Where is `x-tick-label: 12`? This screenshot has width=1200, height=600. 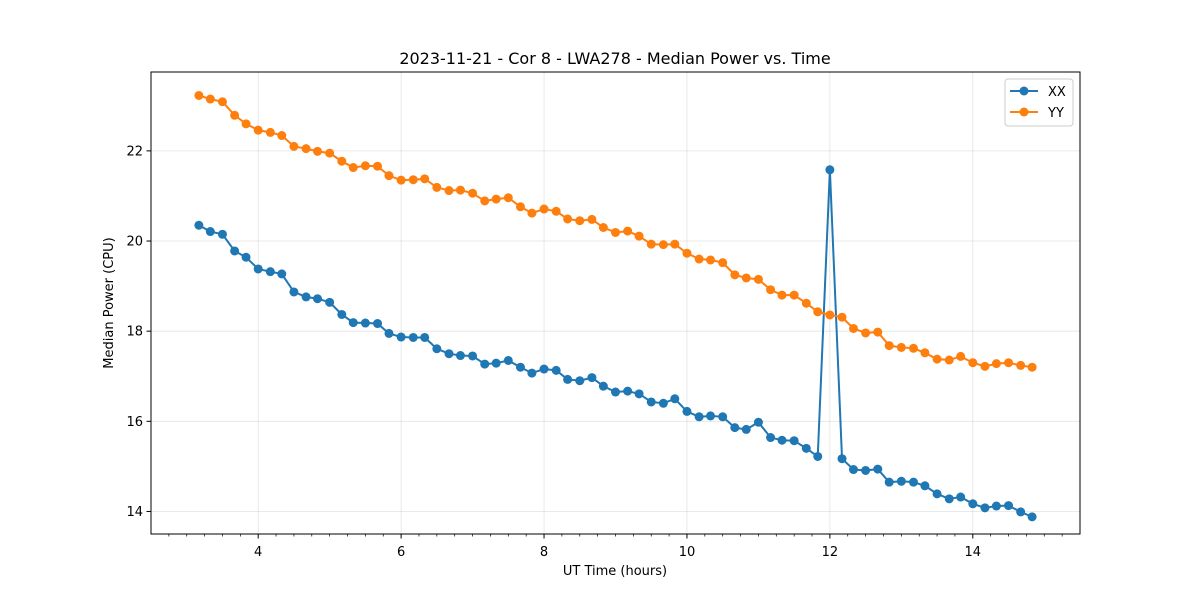
x-tick-label: 12 is located at coordinates (830, 552).